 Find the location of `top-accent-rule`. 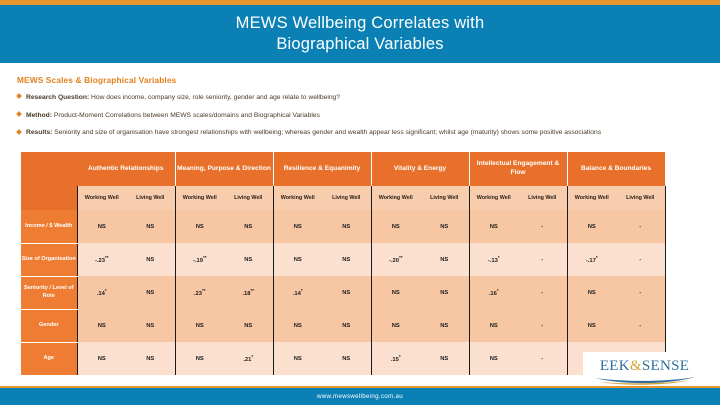

top-accent-rule is located at coordinates (360, 2).